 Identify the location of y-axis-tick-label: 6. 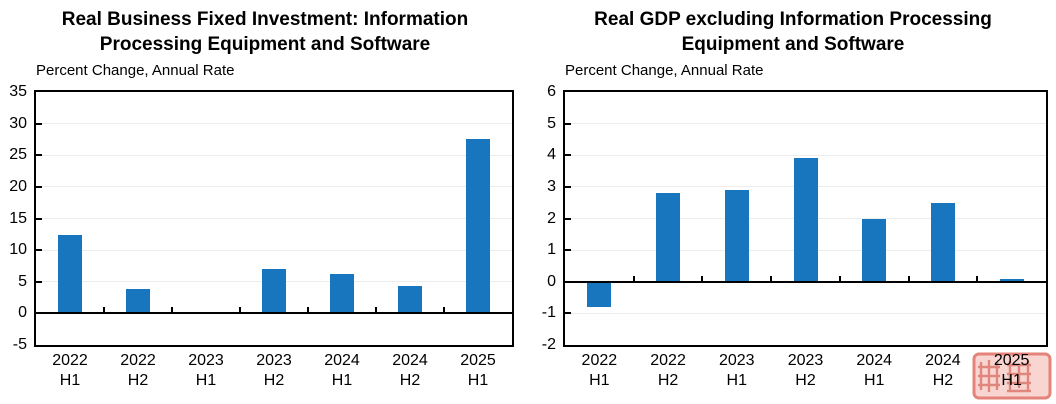
(551, 91).